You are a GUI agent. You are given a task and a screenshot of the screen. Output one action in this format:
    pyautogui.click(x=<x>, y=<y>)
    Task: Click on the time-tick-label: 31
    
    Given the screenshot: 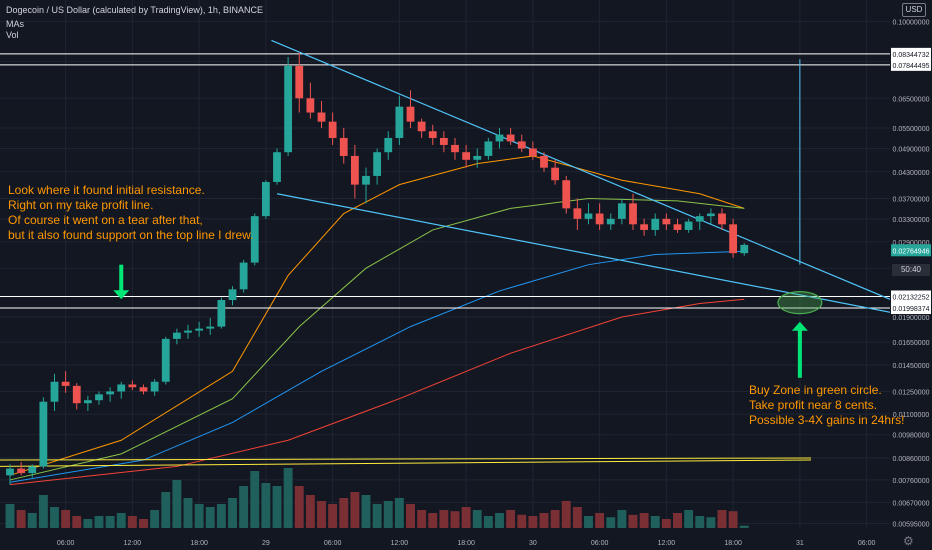 What is the action you would take?
    pyautogui.click(x=800, y=543)
    